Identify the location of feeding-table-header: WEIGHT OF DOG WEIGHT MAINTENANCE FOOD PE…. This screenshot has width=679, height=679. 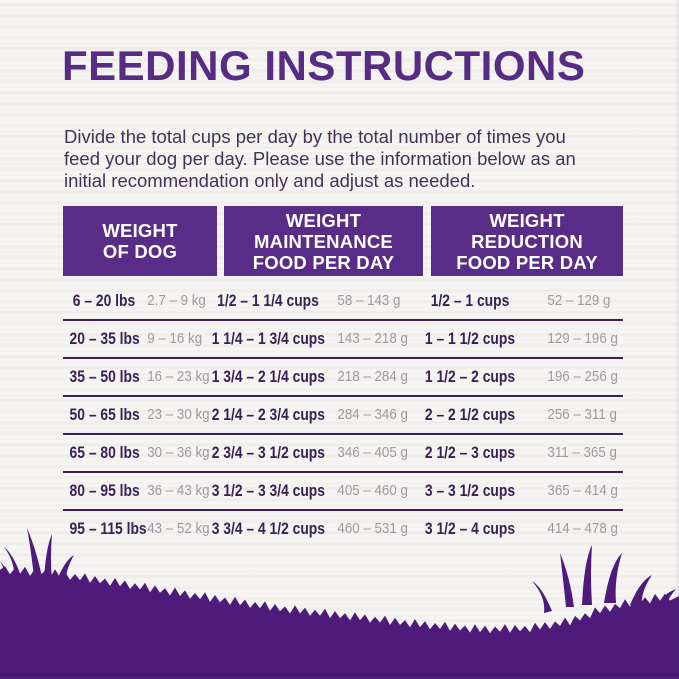
(343, 241).